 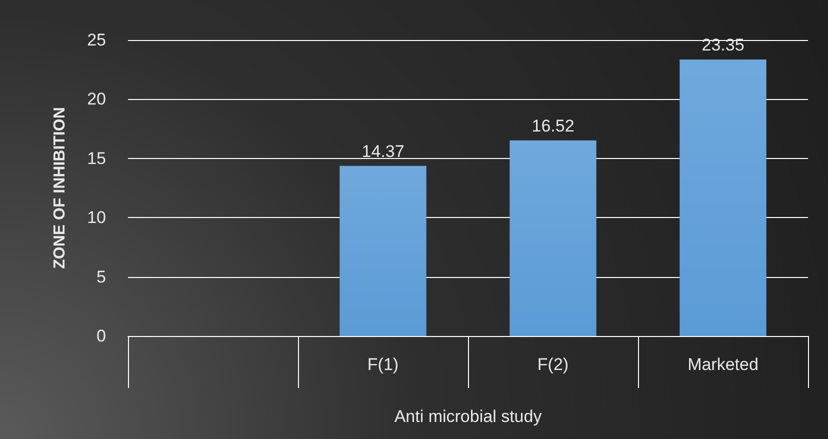 What do you see at coordinates (383, 151) in the screenshot?
I see `data-label: 14.37` at bounding box center [383, 151].